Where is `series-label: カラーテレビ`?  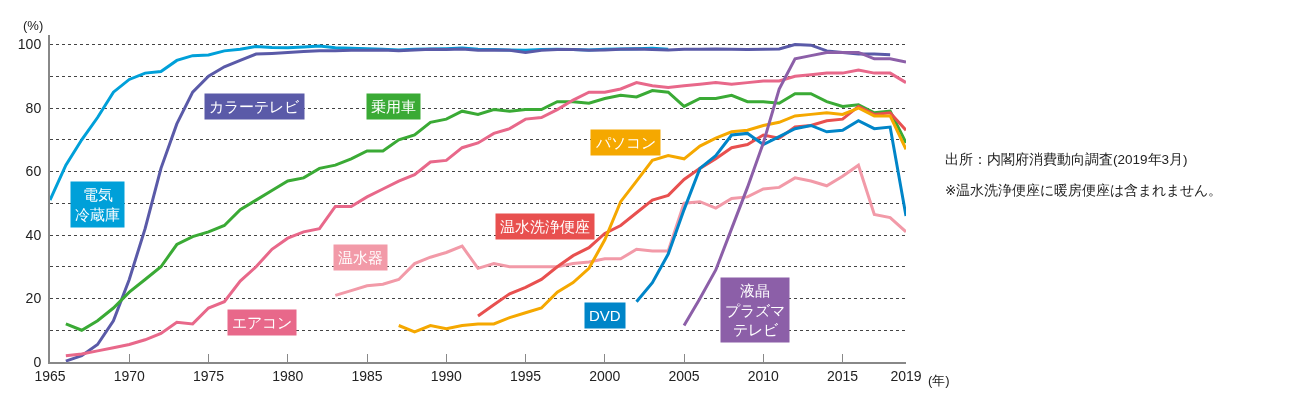 series-label: カラーテレビ is located at coordinates (254, 106).